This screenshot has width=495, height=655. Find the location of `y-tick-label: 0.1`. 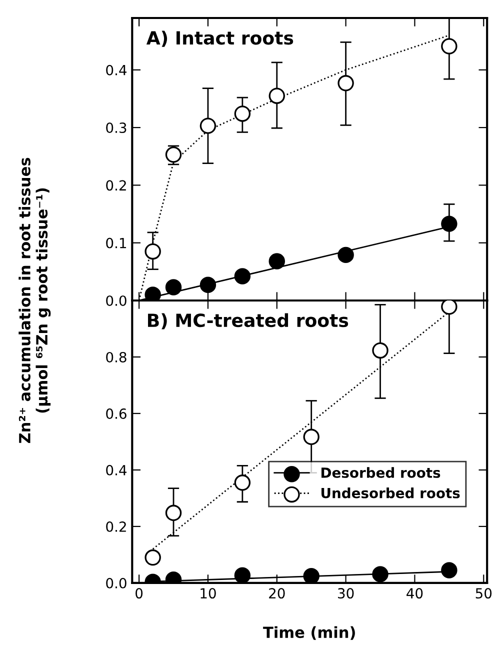

y-tick-label: 0.1 is located at coordinates (116, 243).